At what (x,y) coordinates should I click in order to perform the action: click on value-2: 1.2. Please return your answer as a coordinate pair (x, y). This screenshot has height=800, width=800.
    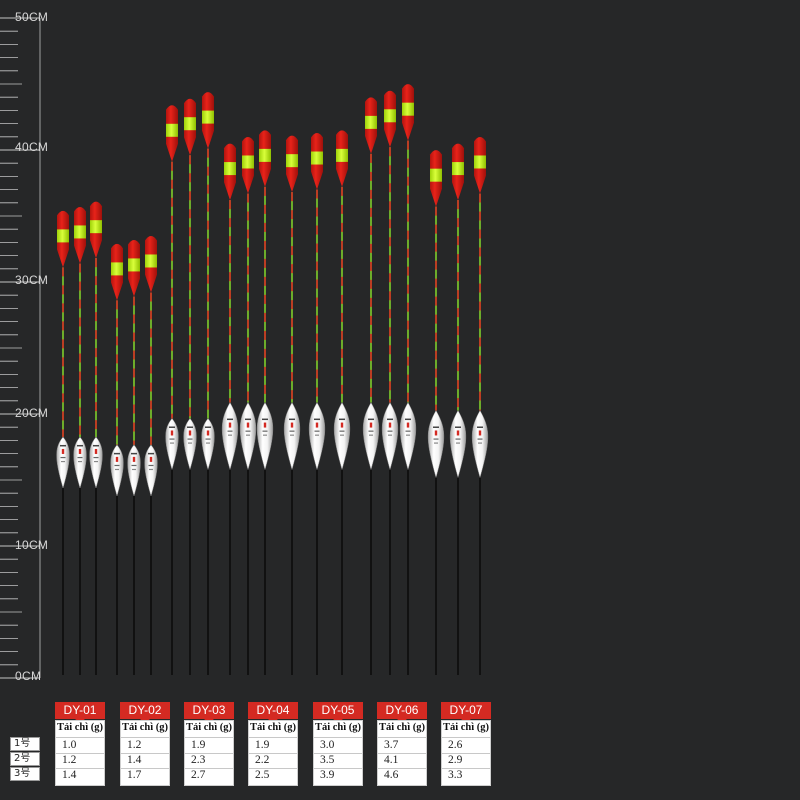
    Looking at the image, I should click on (69, 760).